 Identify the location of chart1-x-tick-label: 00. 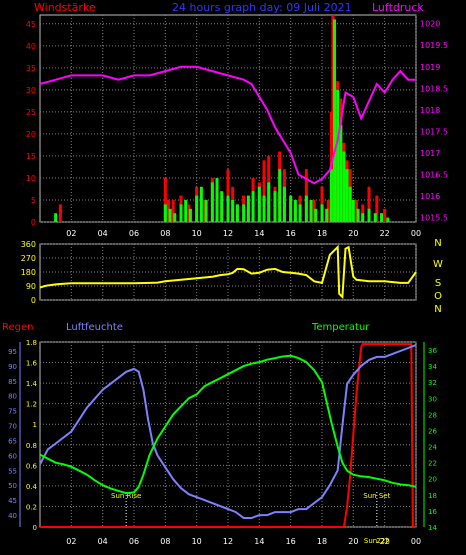
(416, 233).